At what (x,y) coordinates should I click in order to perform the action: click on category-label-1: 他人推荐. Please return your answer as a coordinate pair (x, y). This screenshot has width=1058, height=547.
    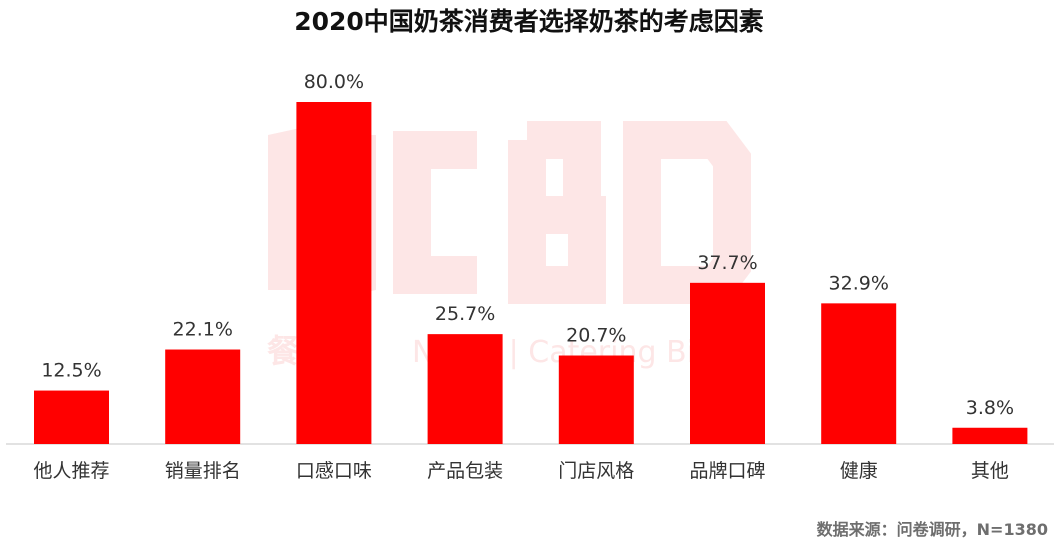
    Looking at the image, I should click on (71, 471).